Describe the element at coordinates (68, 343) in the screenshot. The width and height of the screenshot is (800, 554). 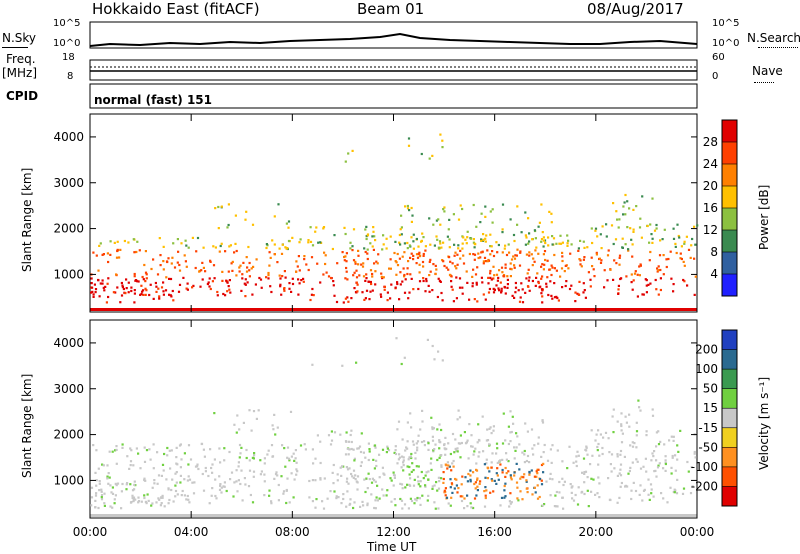
I see `ytick-label: 4000` at that location.